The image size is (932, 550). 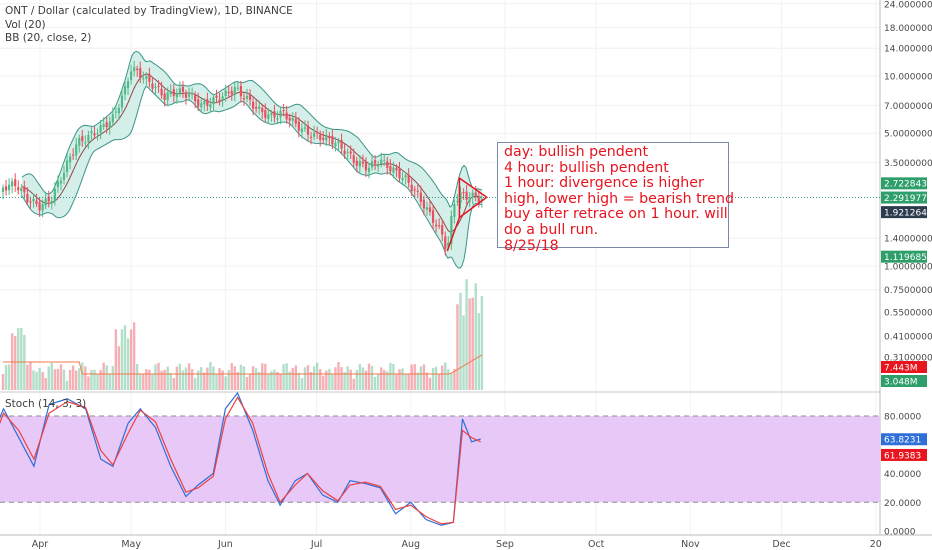 What do you see at coordinates (252, 129) in the screenshot?
I see `bb-upper-line` at bounding box center [252, 129].